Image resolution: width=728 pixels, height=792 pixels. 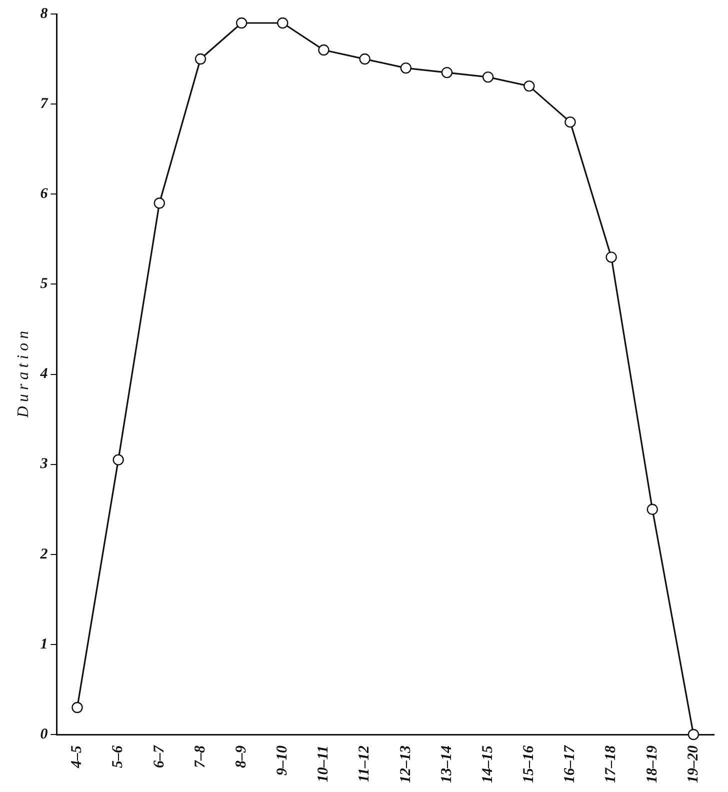 What do you see at coordinates (652, 764) in the screenshot?
I see `x-tick-label: 18–19` at bounding box center [652, 764].